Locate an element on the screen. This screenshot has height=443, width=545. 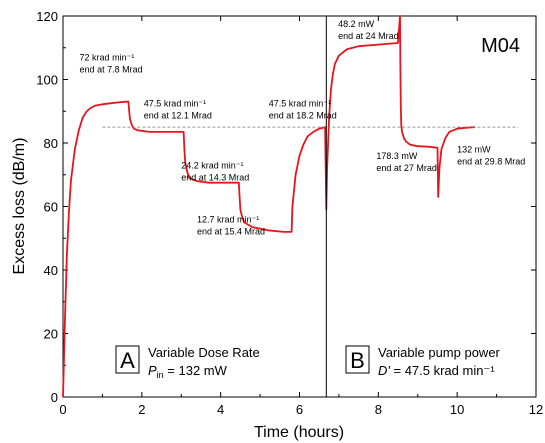
panel-a-symbol: P is located at coordinates (152, 370).